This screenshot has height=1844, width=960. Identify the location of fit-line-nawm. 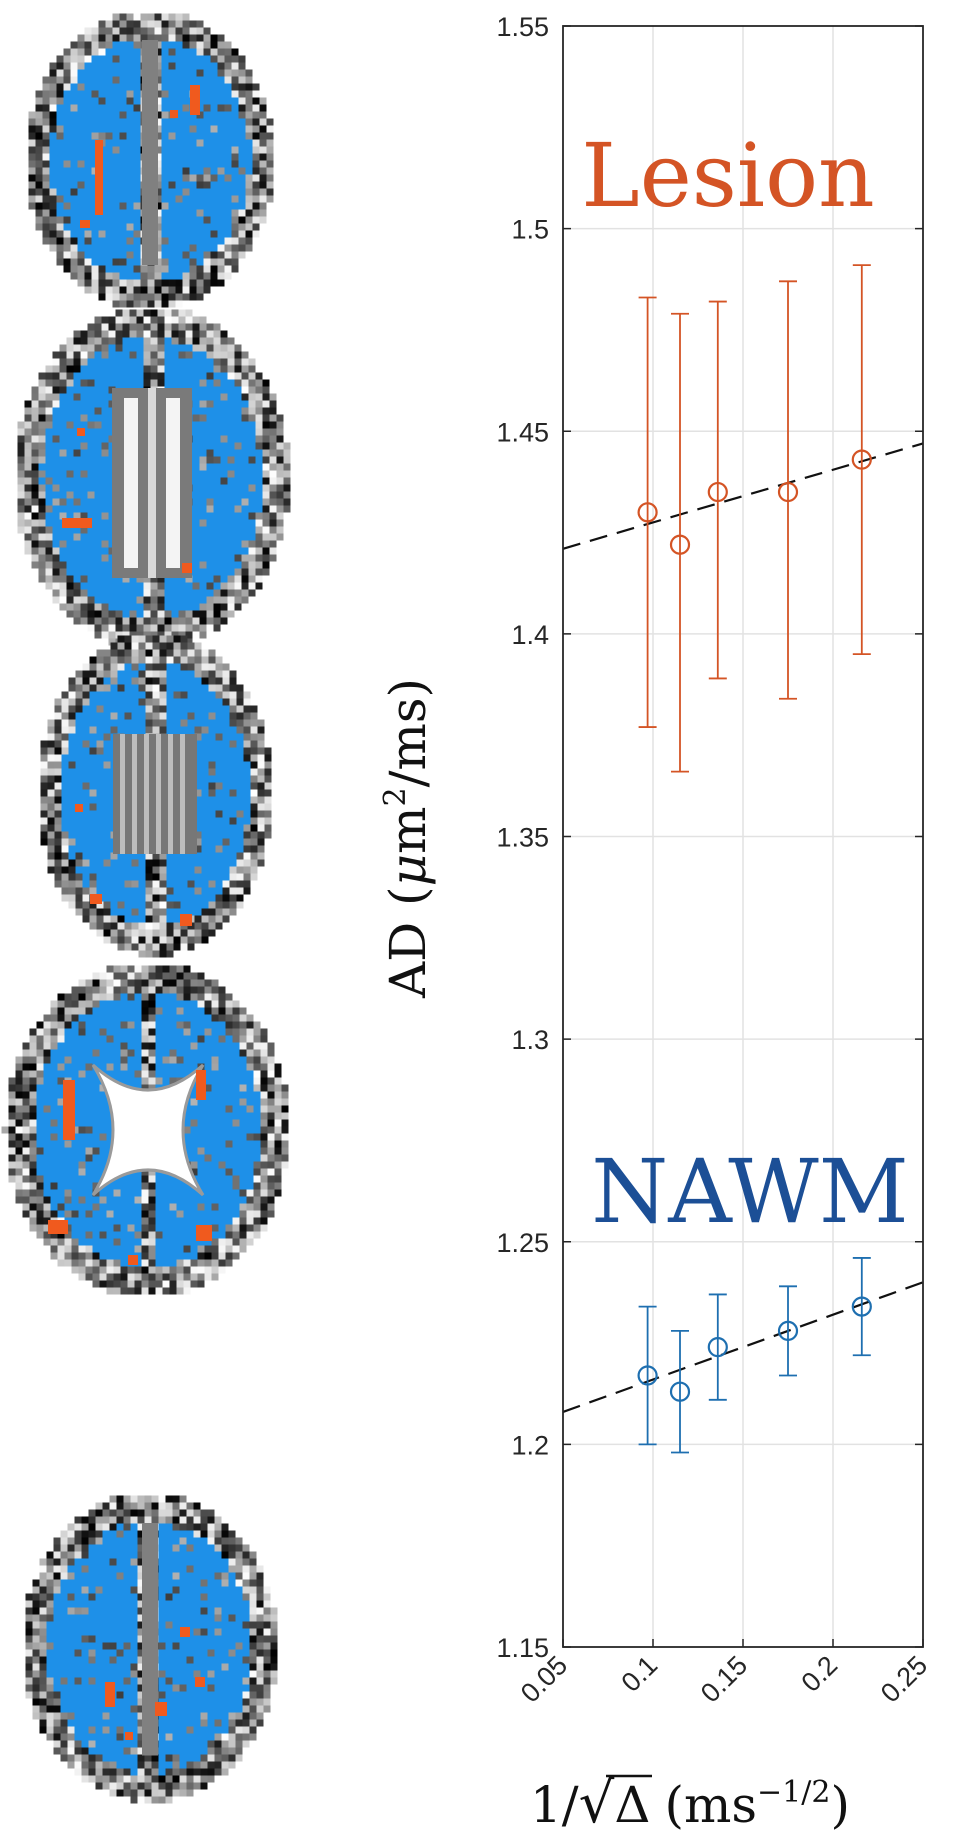
(743, 1347).